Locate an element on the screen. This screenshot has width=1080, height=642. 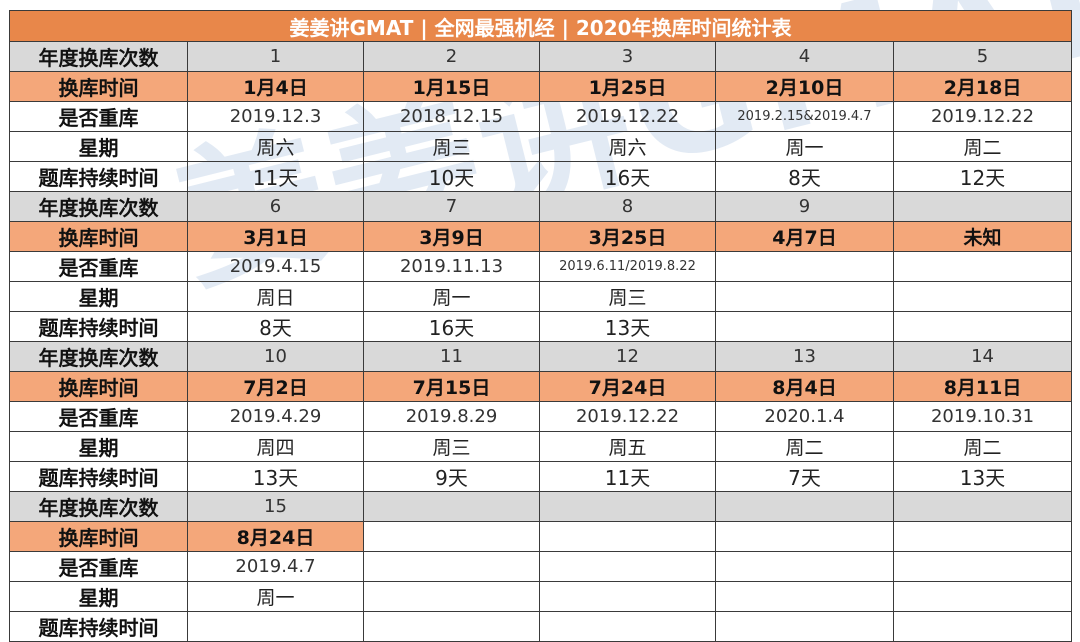
table-cell: 10天 is located at coordinates (451, 176).